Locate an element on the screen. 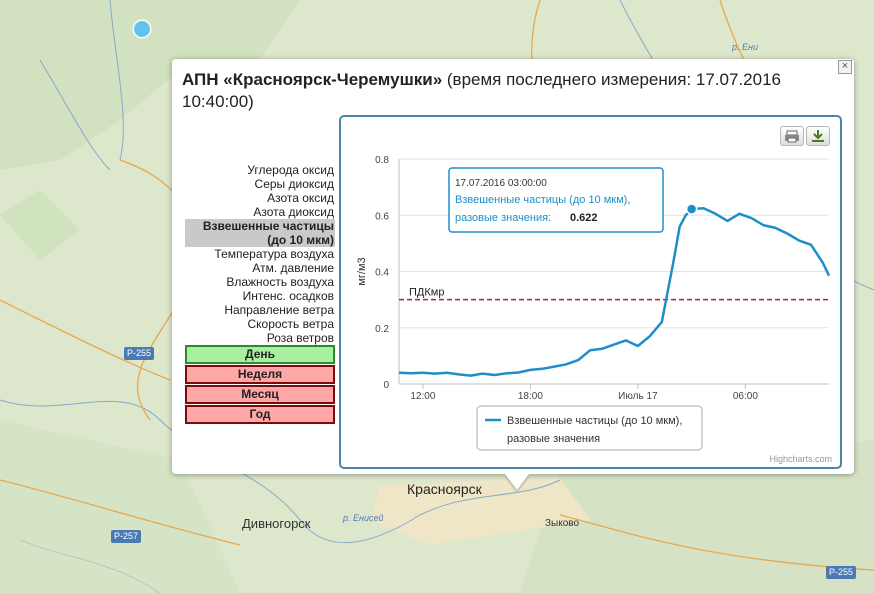  road-sign-r257: Р-257 is located at coordinates (126, 536).